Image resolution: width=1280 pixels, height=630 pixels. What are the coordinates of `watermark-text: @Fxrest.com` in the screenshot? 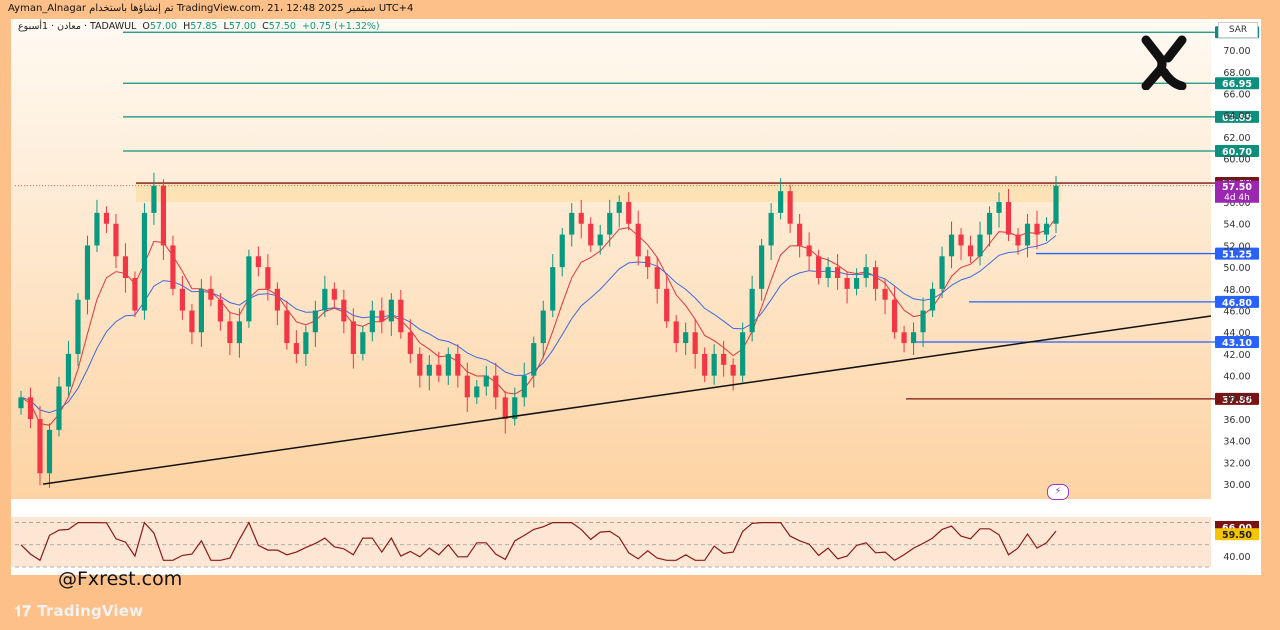 It's located at (120, 579).